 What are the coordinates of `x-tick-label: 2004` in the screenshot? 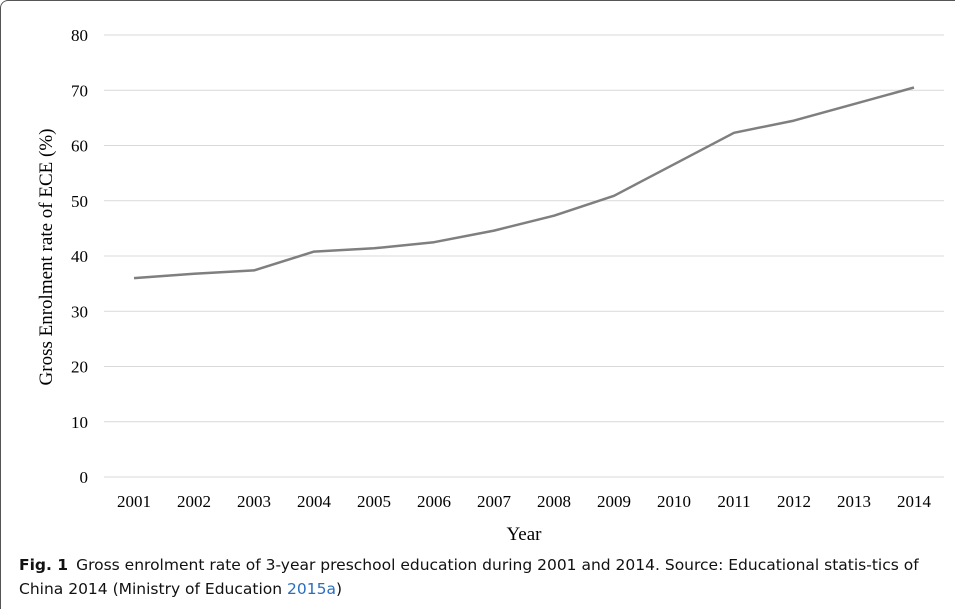 It's located at (314, 501).